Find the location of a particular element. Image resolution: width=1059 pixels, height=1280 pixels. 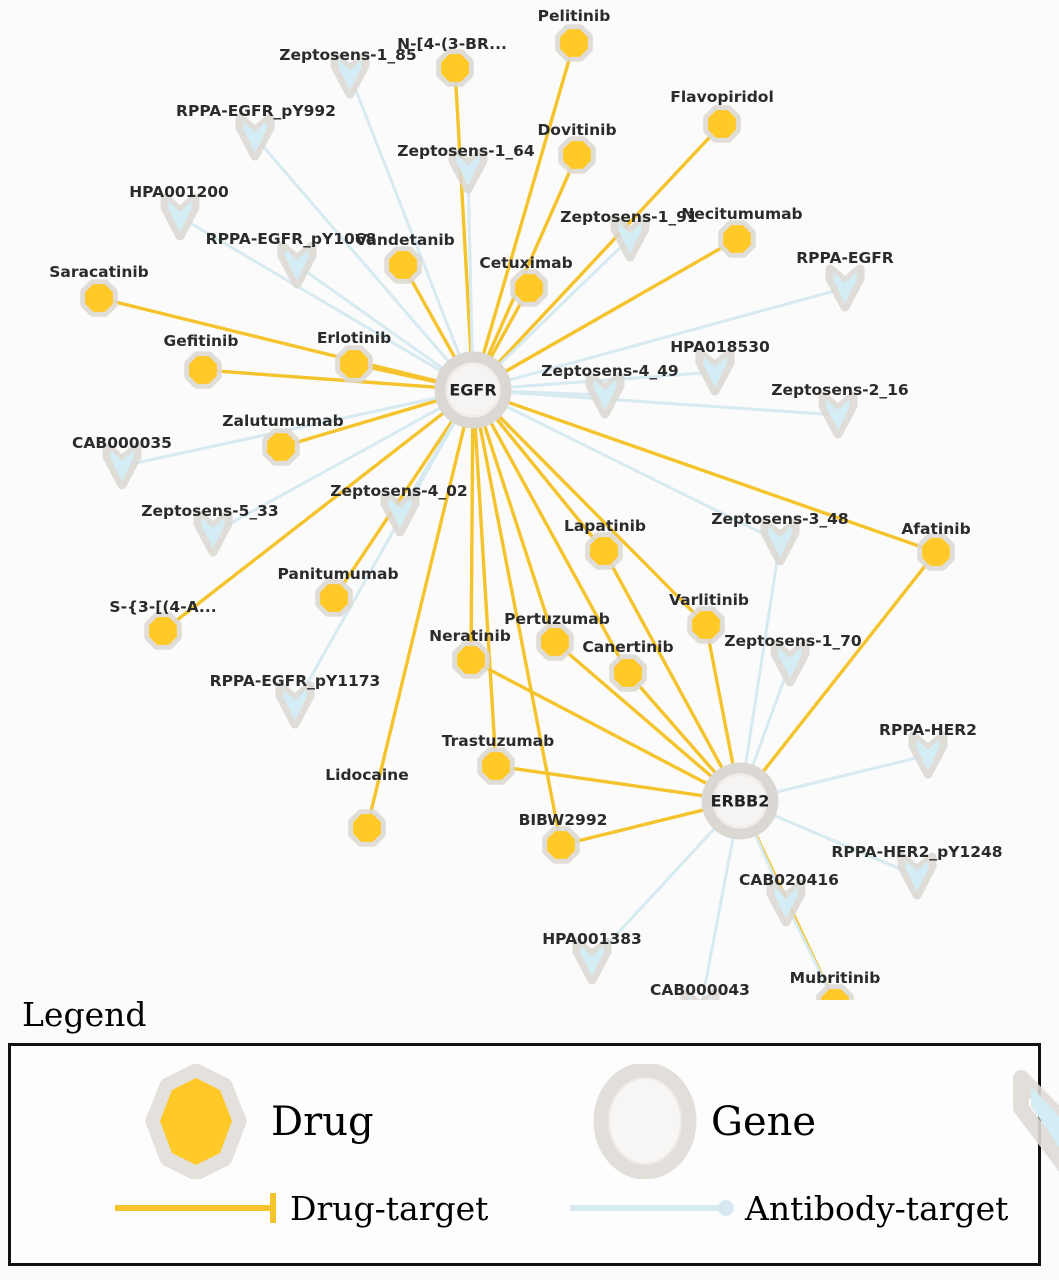

legend-item-gene: Gene is located at coordinates (703, 1121).